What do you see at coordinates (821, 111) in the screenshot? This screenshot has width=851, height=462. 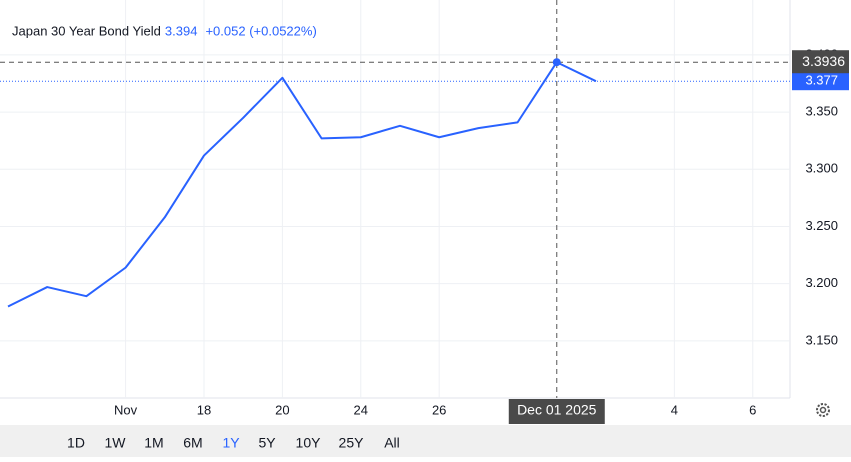 I see `y-tick-label: 3.350` at bounding box center [821, 111].